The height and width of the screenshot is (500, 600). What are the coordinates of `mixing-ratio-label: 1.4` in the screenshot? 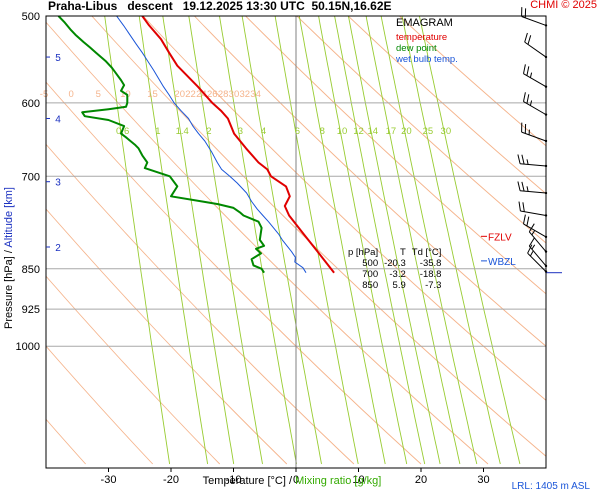 It's located at (182, 131).